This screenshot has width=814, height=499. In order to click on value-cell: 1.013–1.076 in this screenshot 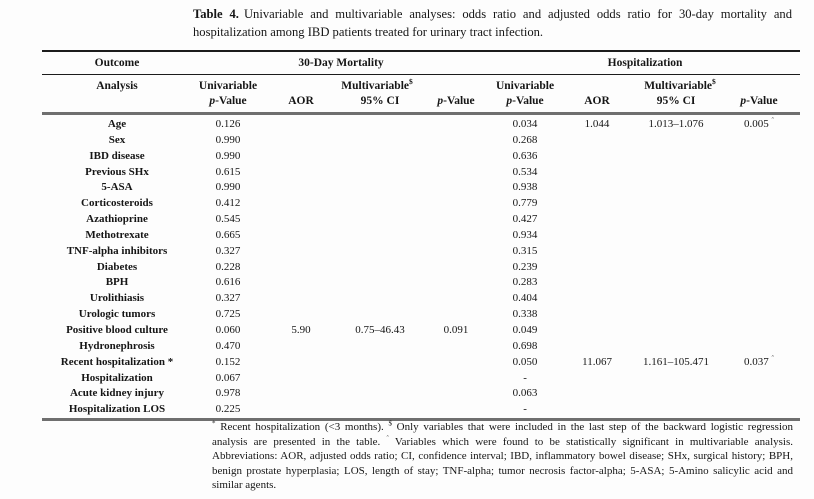, I will do `click(676, 124)`.